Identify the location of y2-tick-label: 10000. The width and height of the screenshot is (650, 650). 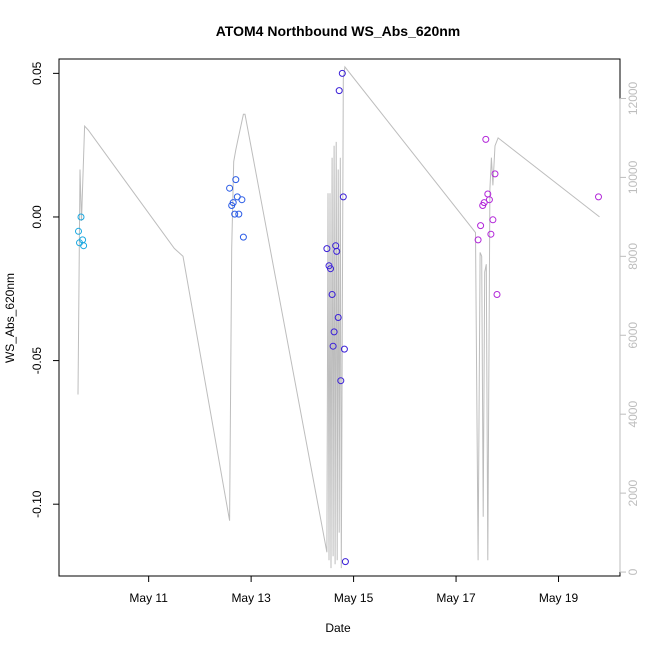
(633, 177).